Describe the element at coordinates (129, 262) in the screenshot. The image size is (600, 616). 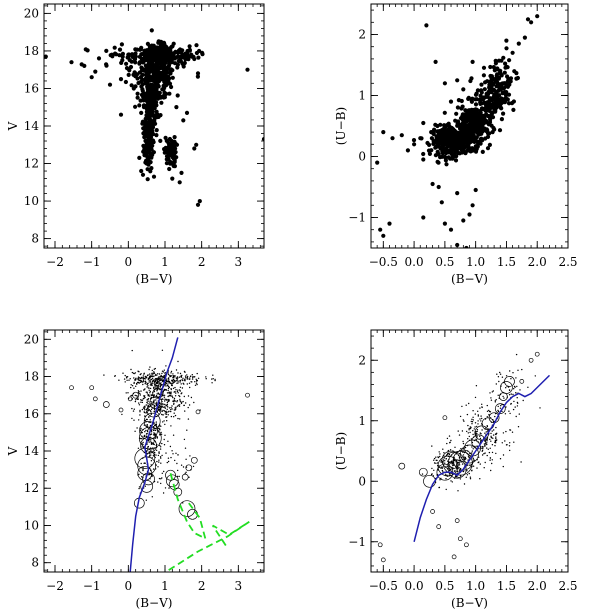
I see `x-tick-label: 0` at that location.